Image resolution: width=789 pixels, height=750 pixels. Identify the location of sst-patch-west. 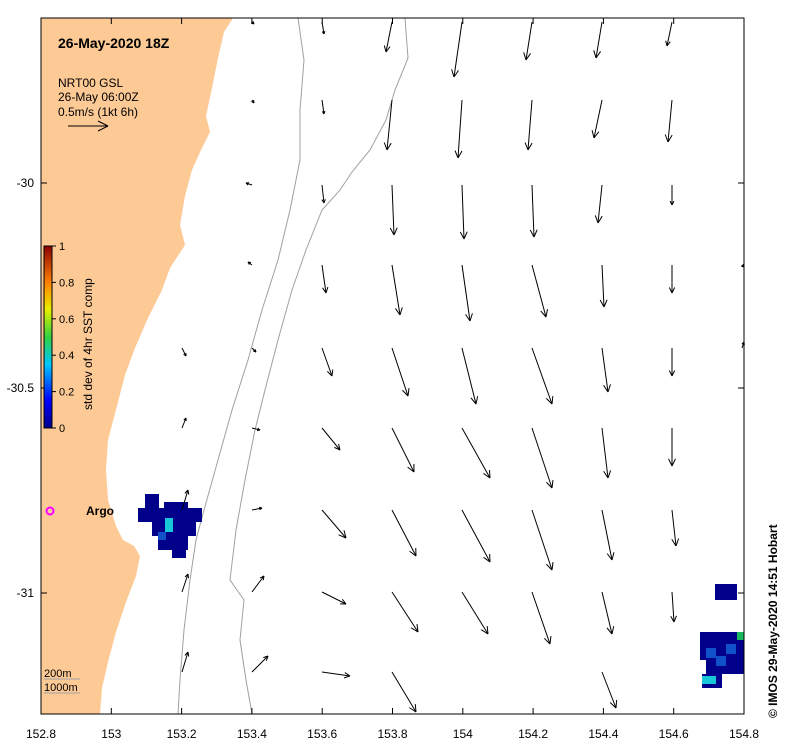
(170, 526).